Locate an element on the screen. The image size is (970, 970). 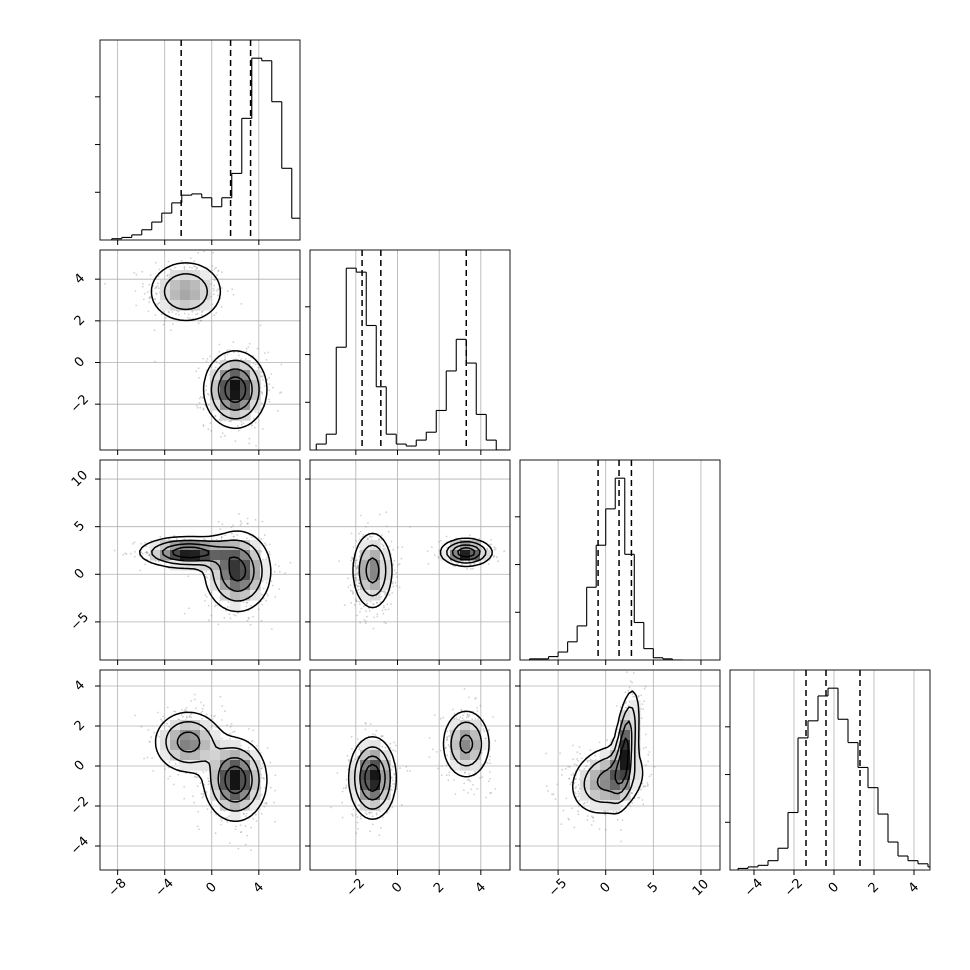
scatter-panel-3-0-ytick-label-2: 0 is located at coordinates (80, 766).